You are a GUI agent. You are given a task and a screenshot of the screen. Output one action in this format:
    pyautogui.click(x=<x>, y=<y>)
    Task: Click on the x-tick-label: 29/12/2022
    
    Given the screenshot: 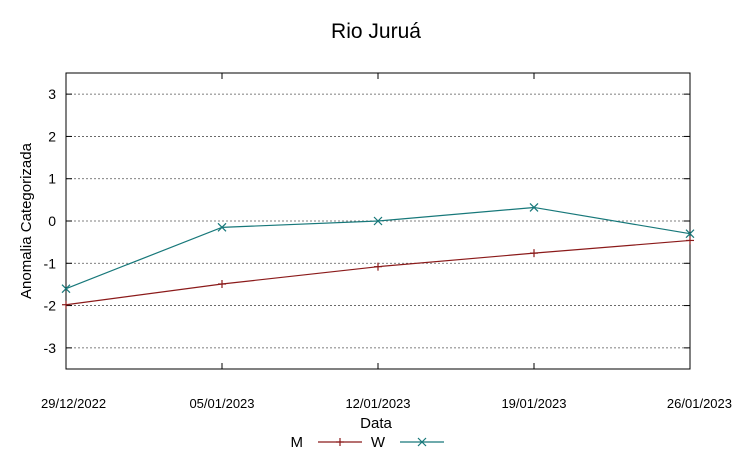 What is the action you would take?
    pyautogui.click(x=73, y=403)
    